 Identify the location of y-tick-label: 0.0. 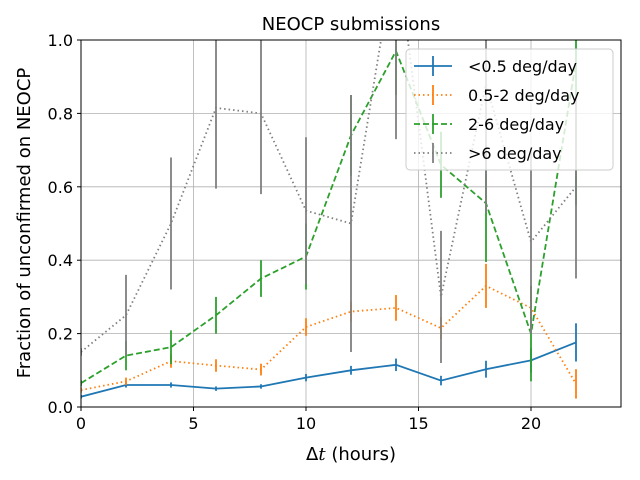
(60, 407).